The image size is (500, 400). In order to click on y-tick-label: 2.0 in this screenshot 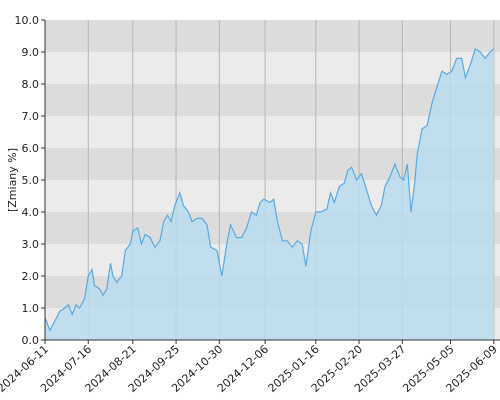, I will do `click(31, 276)`.